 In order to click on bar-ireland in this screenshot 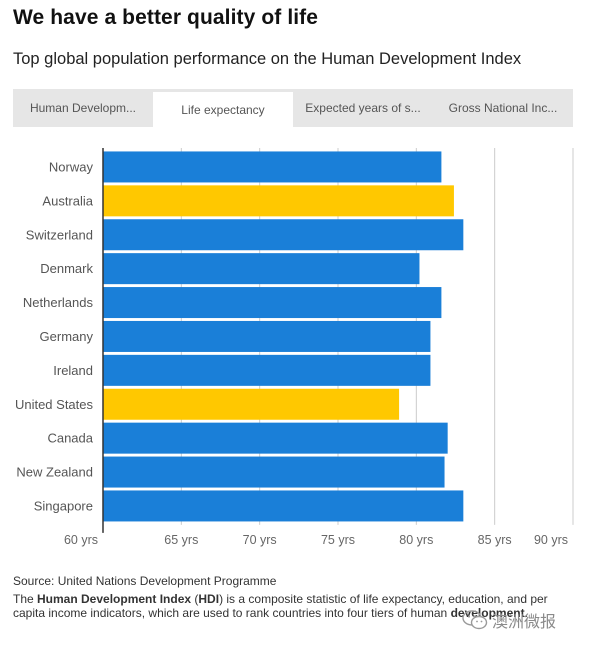, I will do `click(267, 370)`.